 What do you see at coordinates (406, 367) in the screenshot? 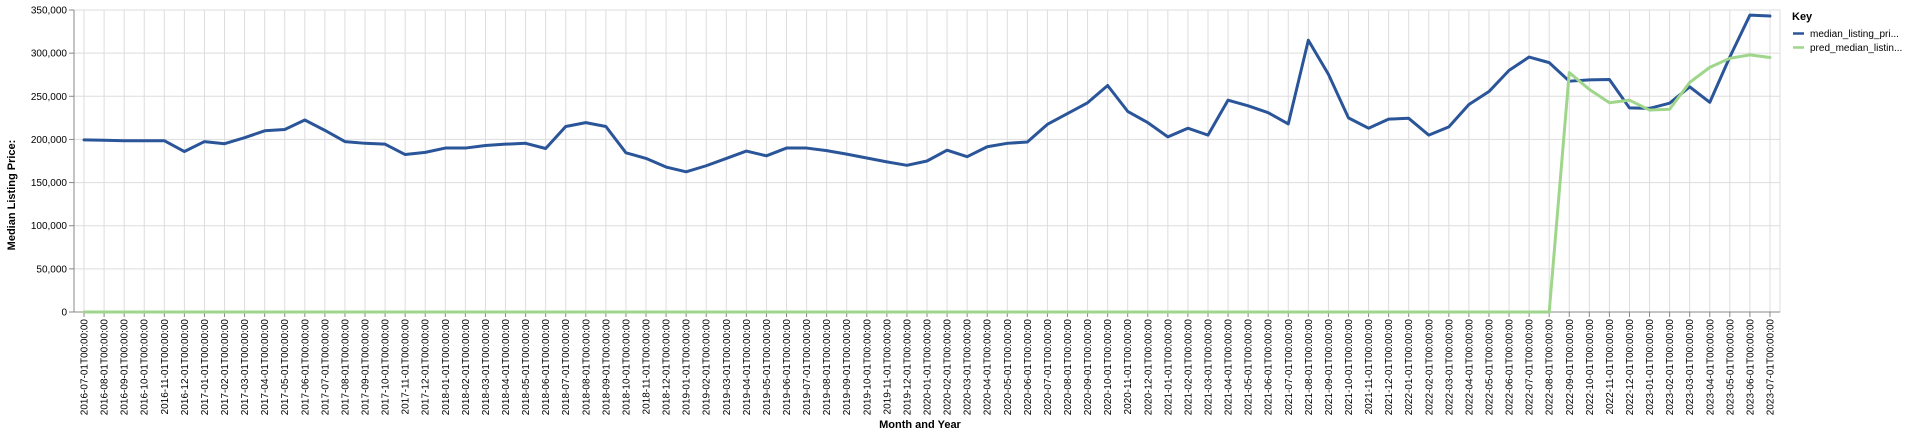
I see `x-tick-label: 2017-11-01T00:00:00` at bounding box center [406, 367].